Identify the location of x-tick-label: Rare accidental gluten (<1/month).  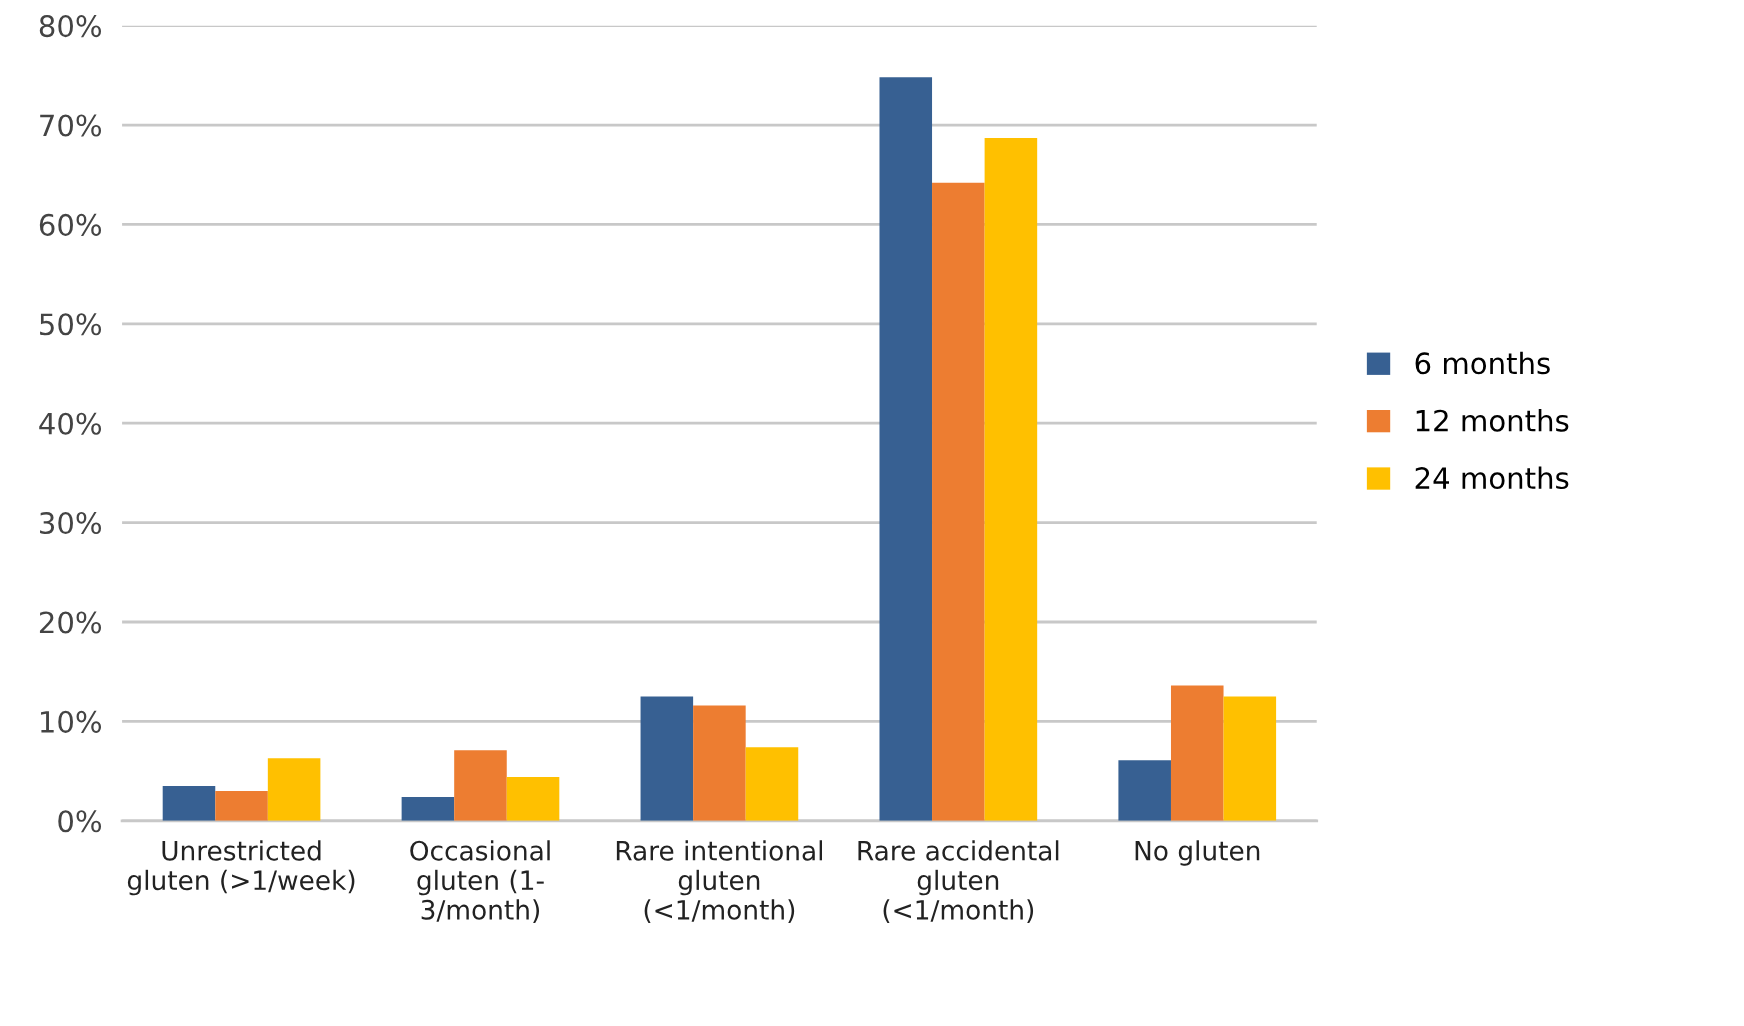
(958, 881).